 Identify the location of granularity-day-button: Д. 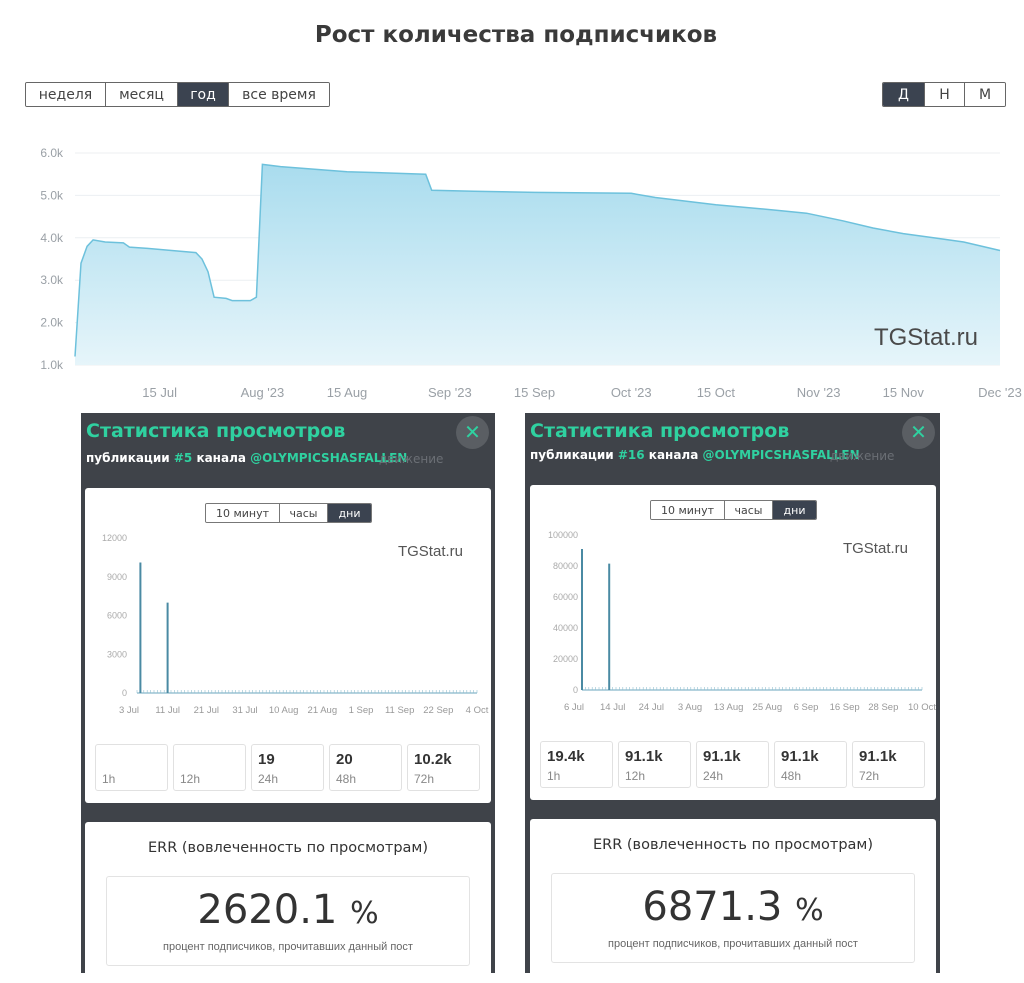
(904, 94).